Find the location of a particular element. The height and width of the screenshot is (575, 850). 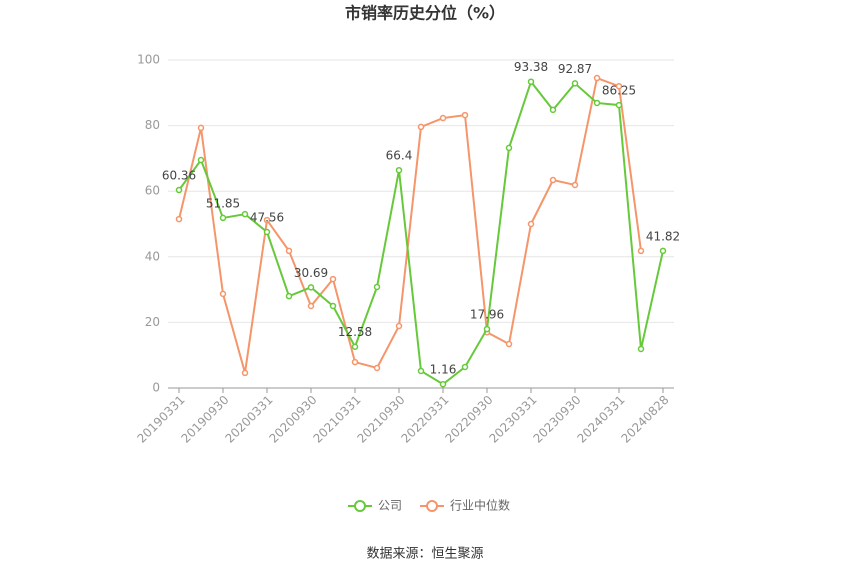

data-label: 93.38 is located at coordinates (531, 67).